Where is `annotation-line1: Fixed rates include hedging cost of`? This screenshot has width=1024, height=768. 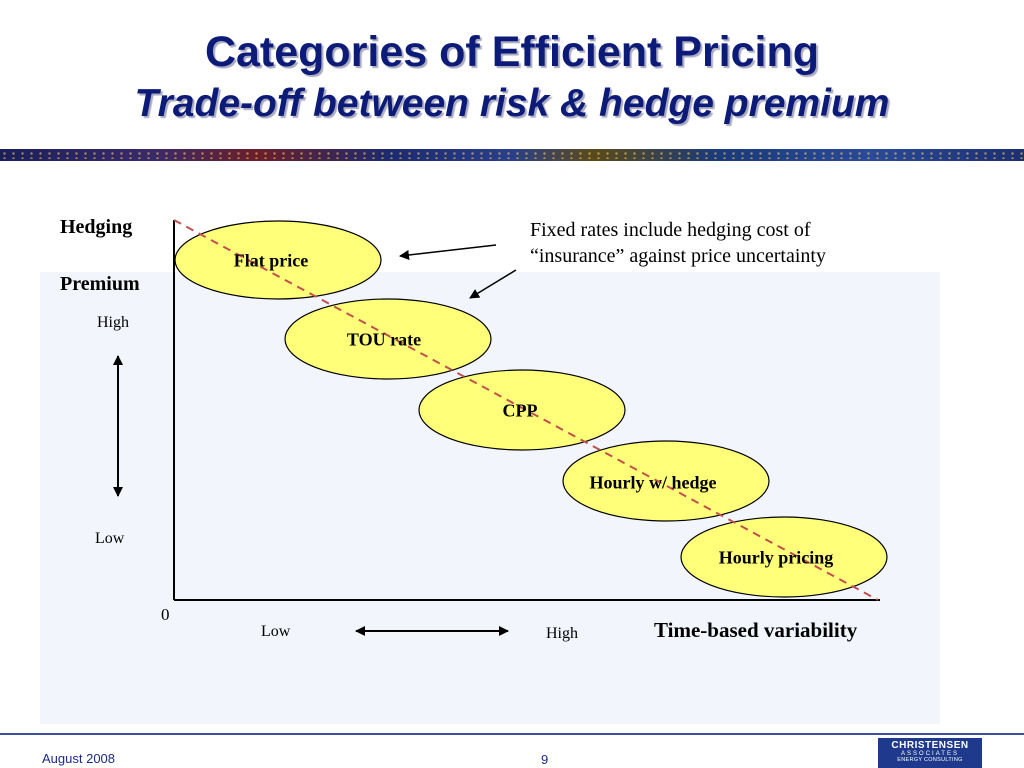 annotation-line1: Fixed rates include hedging cost of is located at coordinates (670, 230).